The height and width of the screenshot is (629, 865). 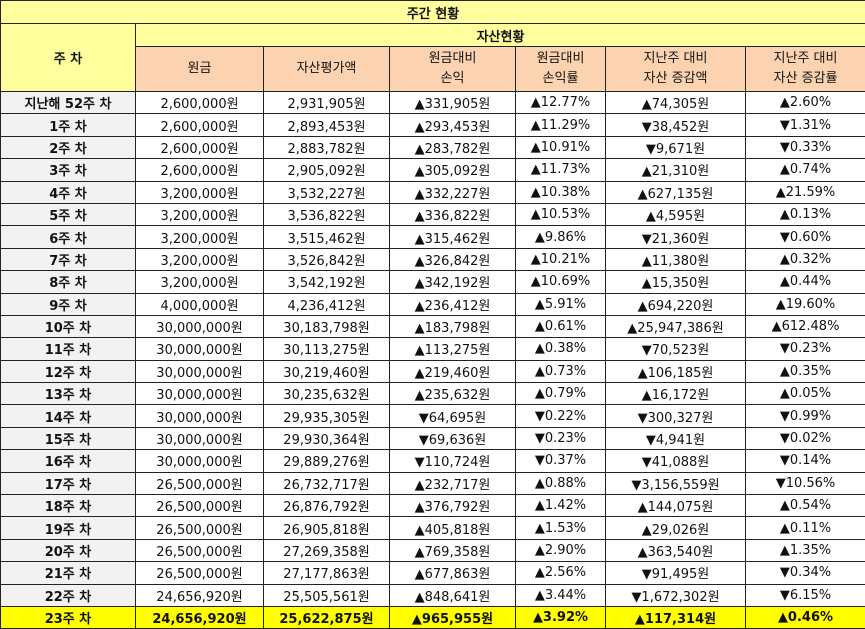 I want to click on value-cell: 2,931,905원, so click(x=327, y=103).